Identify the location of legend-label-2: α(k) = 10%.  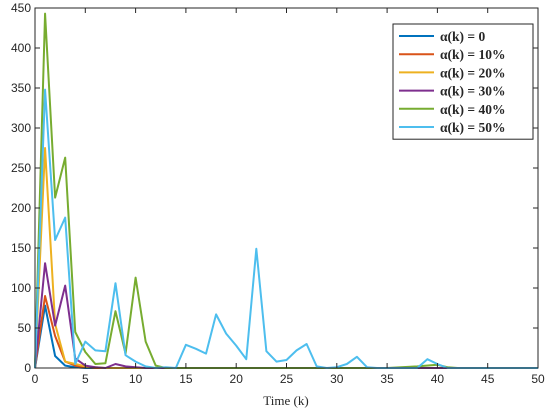
(472, 54).